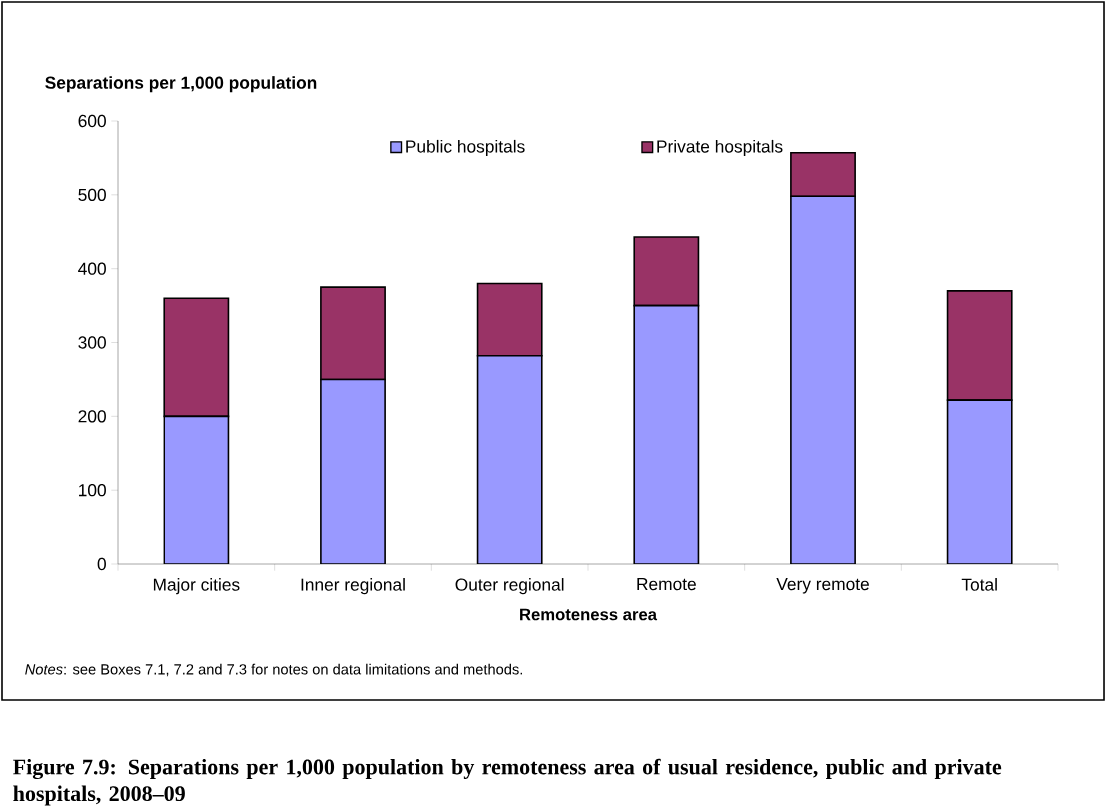 The height and width of the screenshot is (810, 1106). I want to click on x-tick-label: Total, so click(979, 584).